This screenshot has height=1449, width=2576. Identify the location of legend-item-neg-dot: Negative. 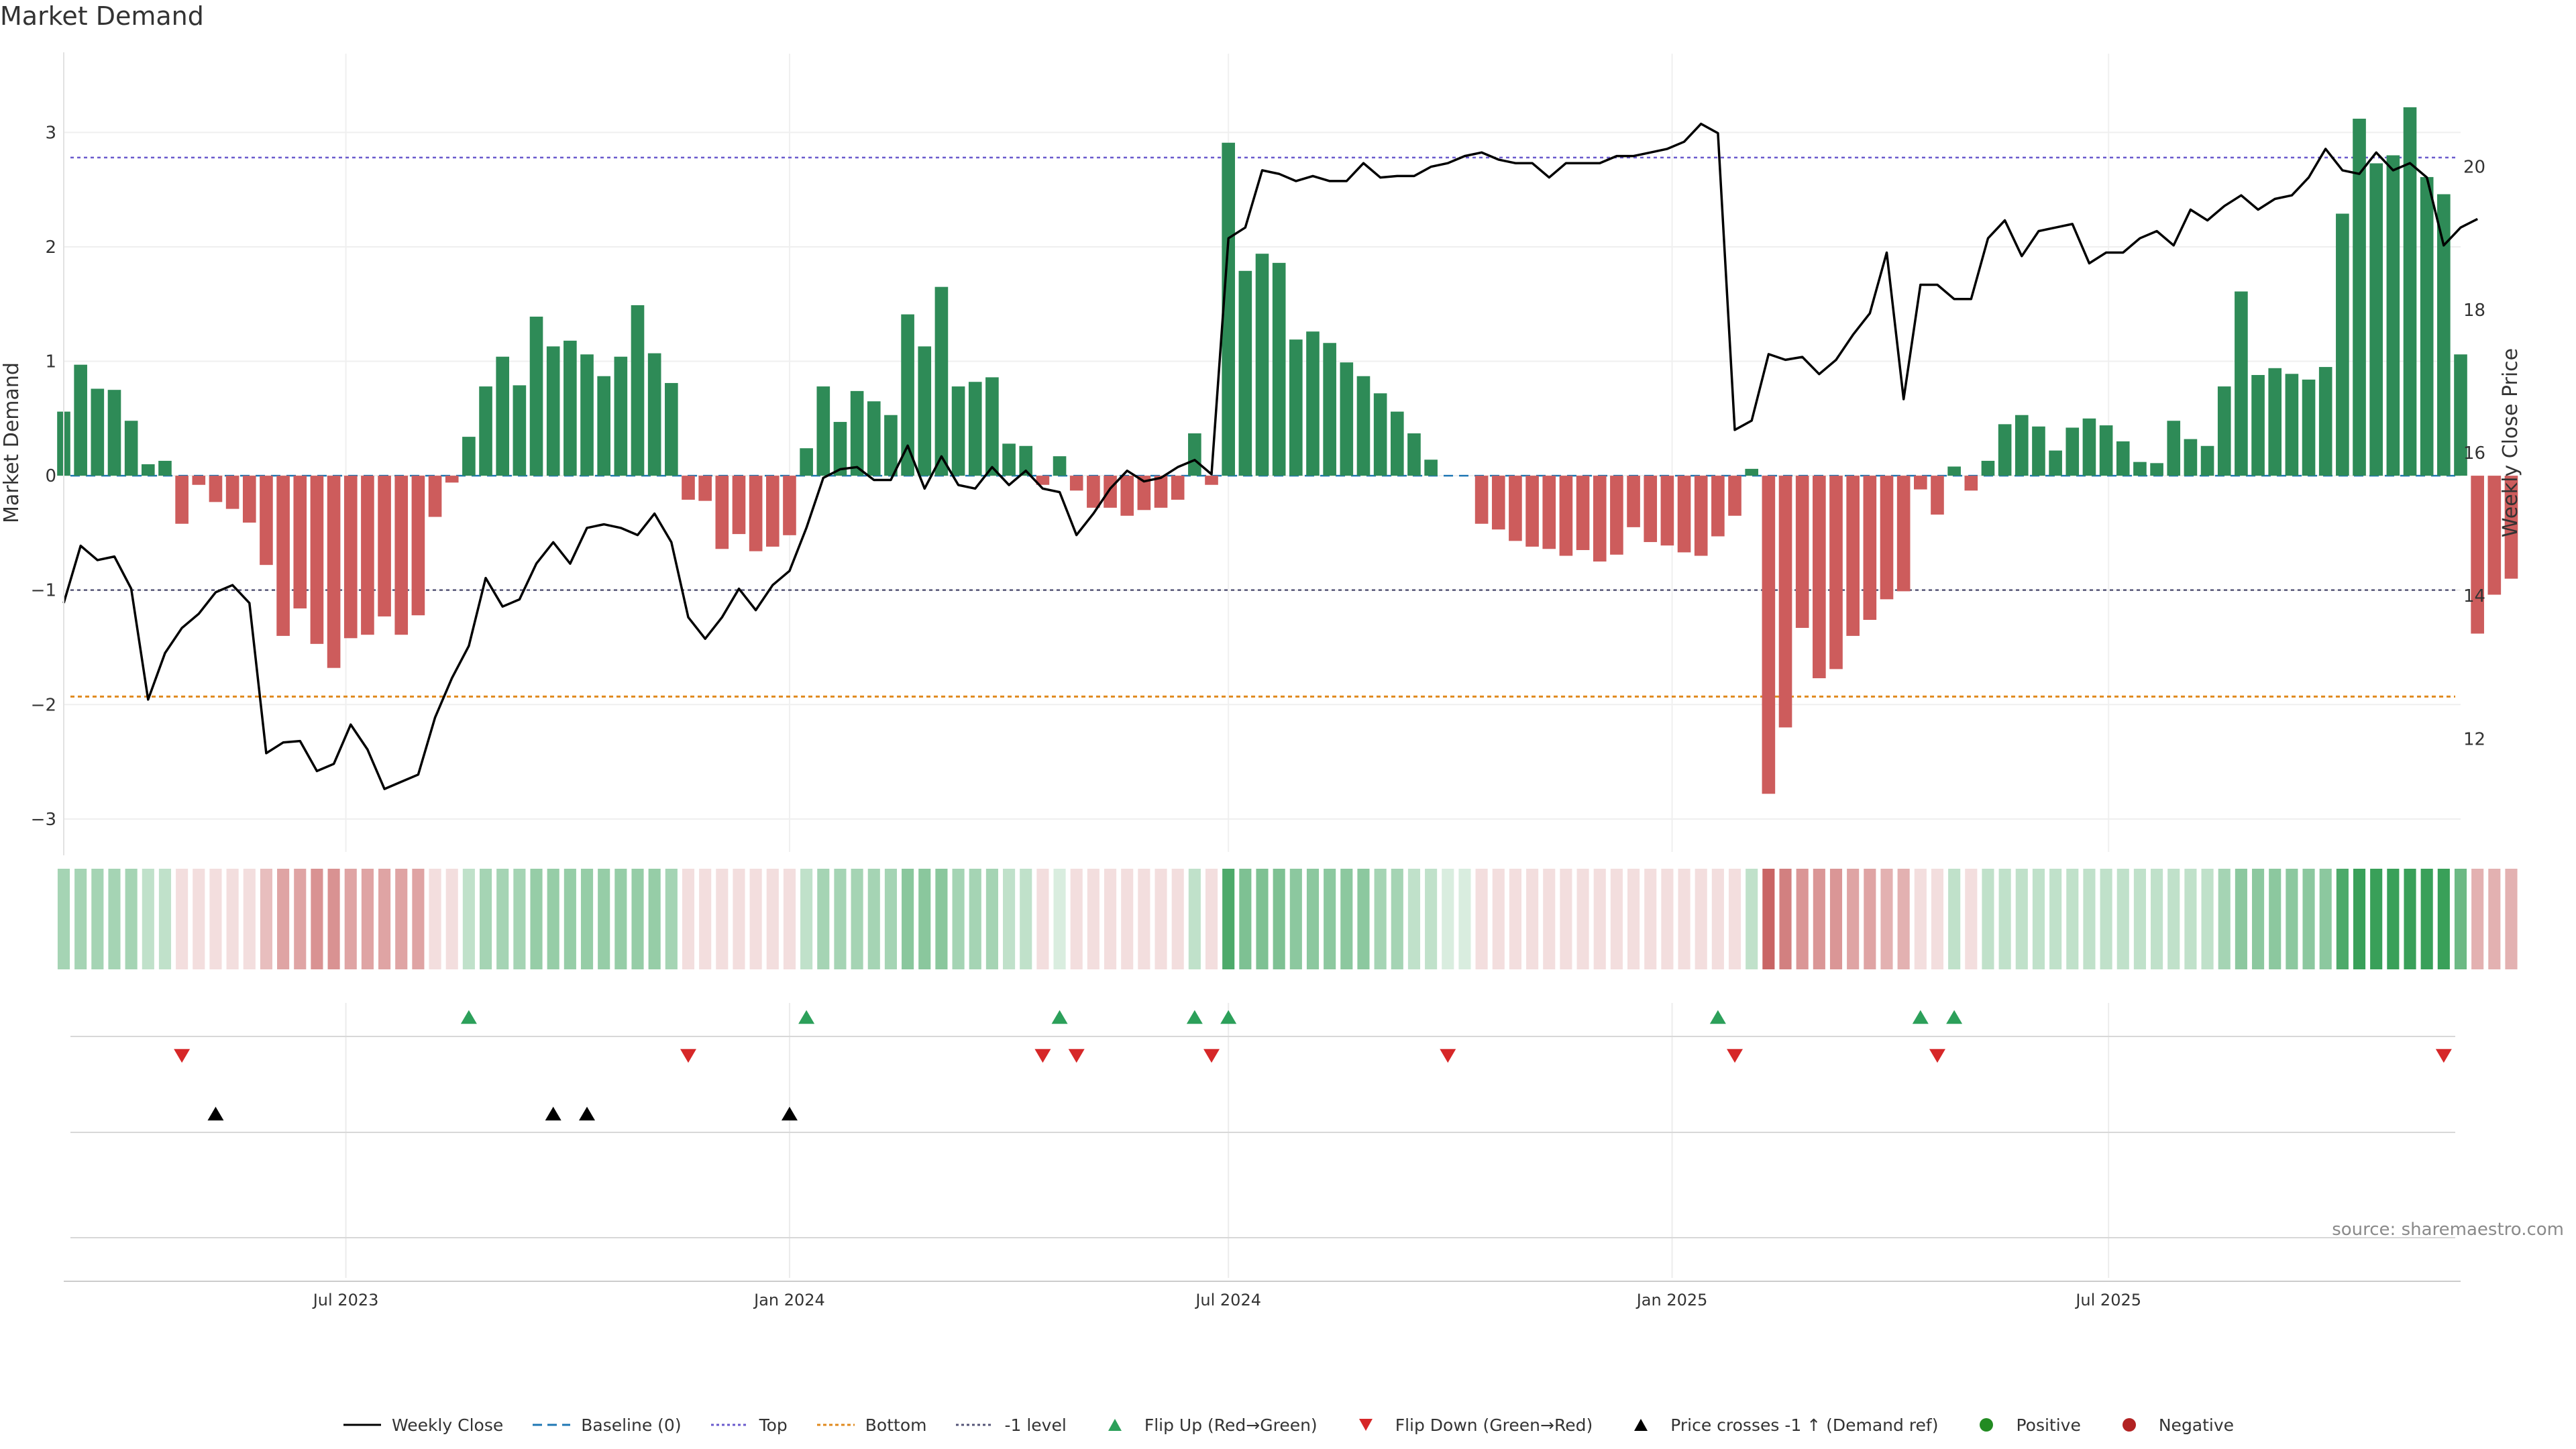
(2171, 1425).